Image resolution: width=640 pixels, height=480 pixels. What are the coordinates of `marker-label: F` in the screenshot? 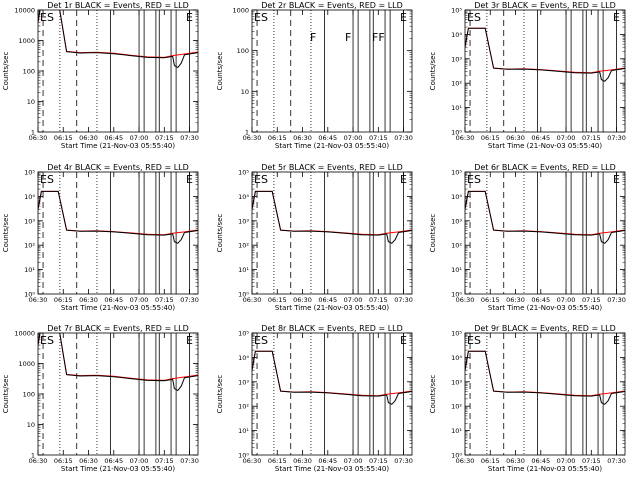 It's located at (348, 37).